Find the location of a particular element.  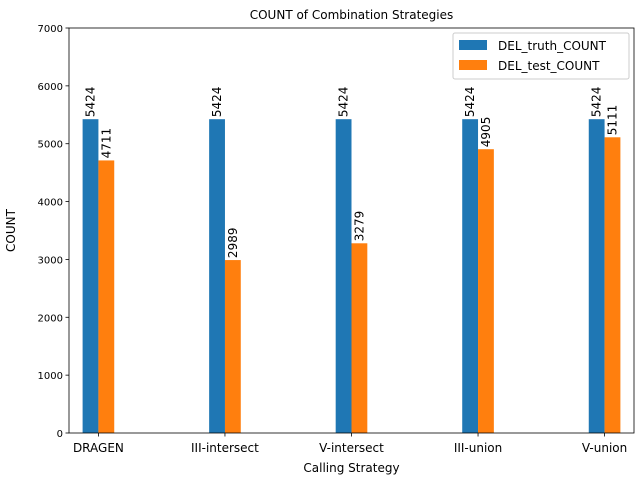

bar-data-label: 3279 is located at coordinates (359, 226).